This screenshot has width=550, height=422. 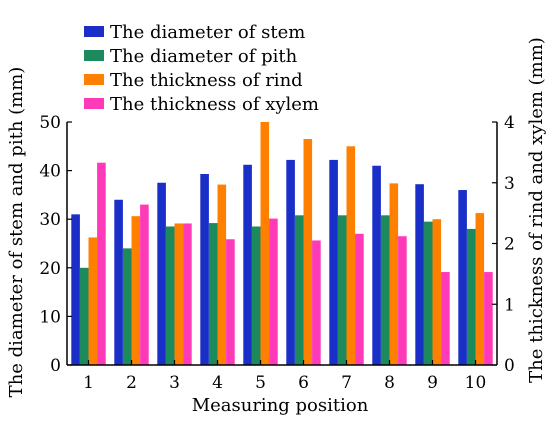 I want to click on x-tick-label: 4, so click(x=217, y=383).